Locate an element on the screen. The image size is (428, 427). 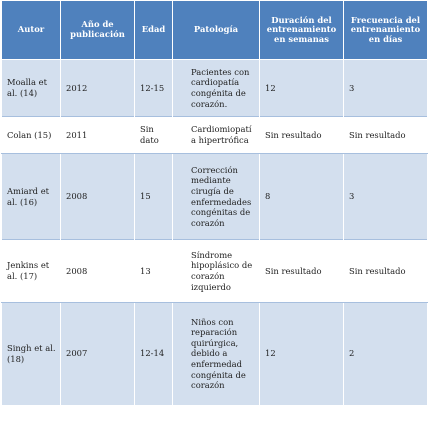
cell-autor: Singh et al. (18) is located at coordinates (31, 353).